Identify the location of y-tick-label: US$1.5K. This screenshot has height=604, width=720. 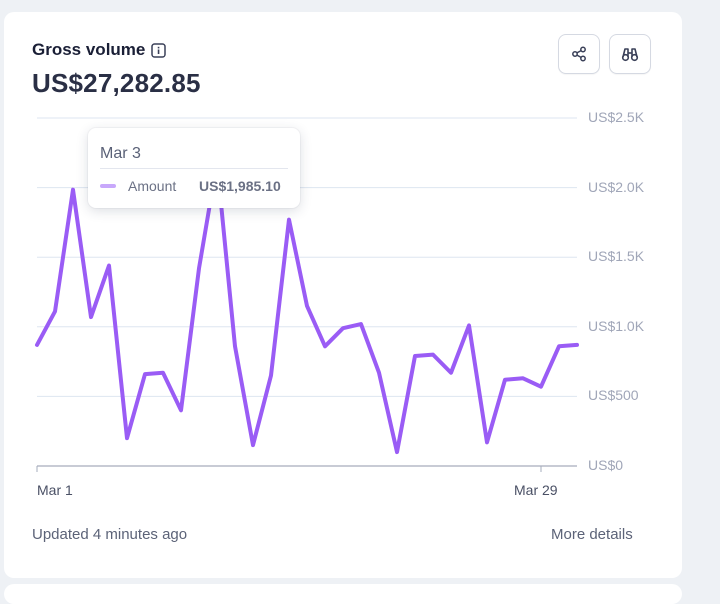
(616, 256).